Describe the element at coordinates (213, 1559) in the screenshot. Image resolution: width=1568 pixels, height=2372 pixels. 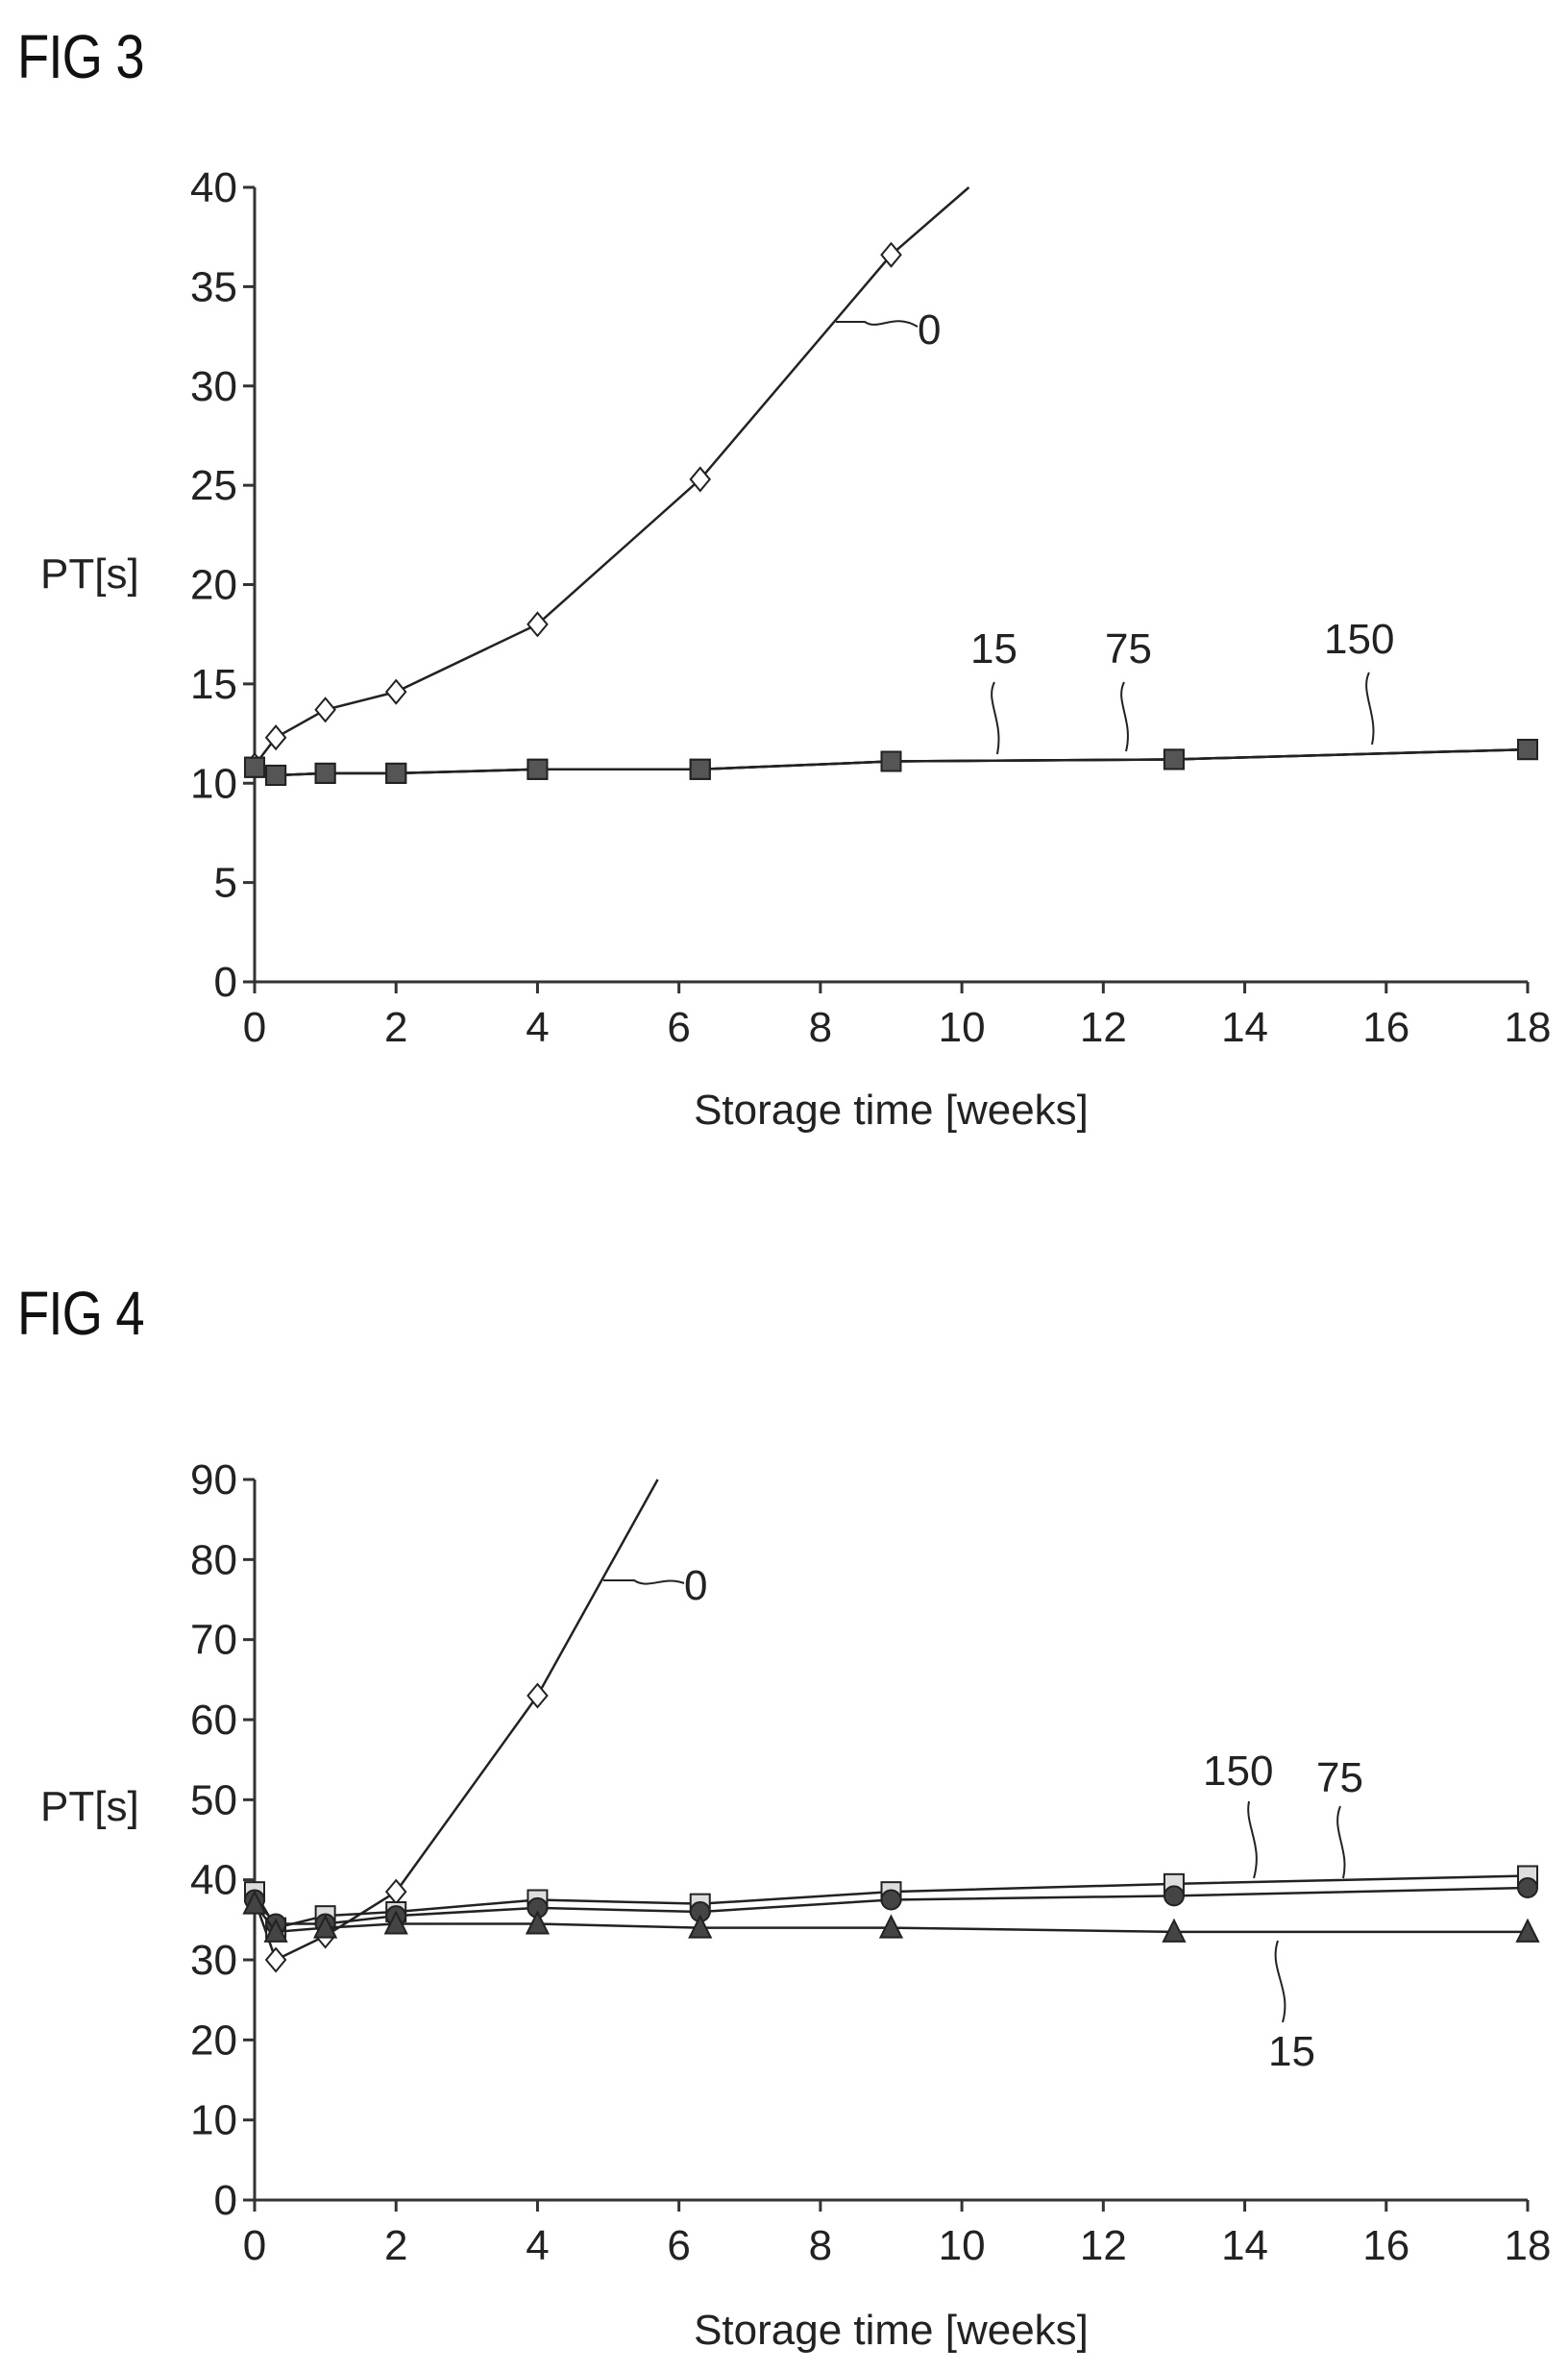
I see `y-tick-label: 80` at that location.